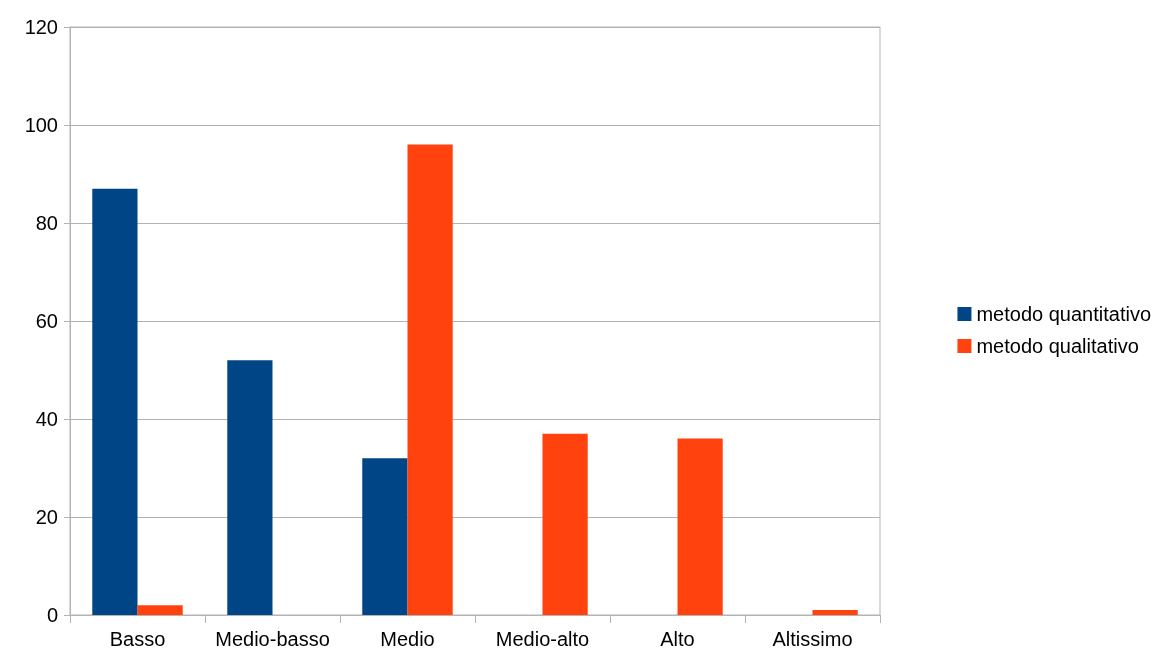 Image resolution: width=1166 pixels, height=660 pixels. Describe the element at coordinates (41, 27) in the screenshot. I see `y-tick-label: 120` at that location.